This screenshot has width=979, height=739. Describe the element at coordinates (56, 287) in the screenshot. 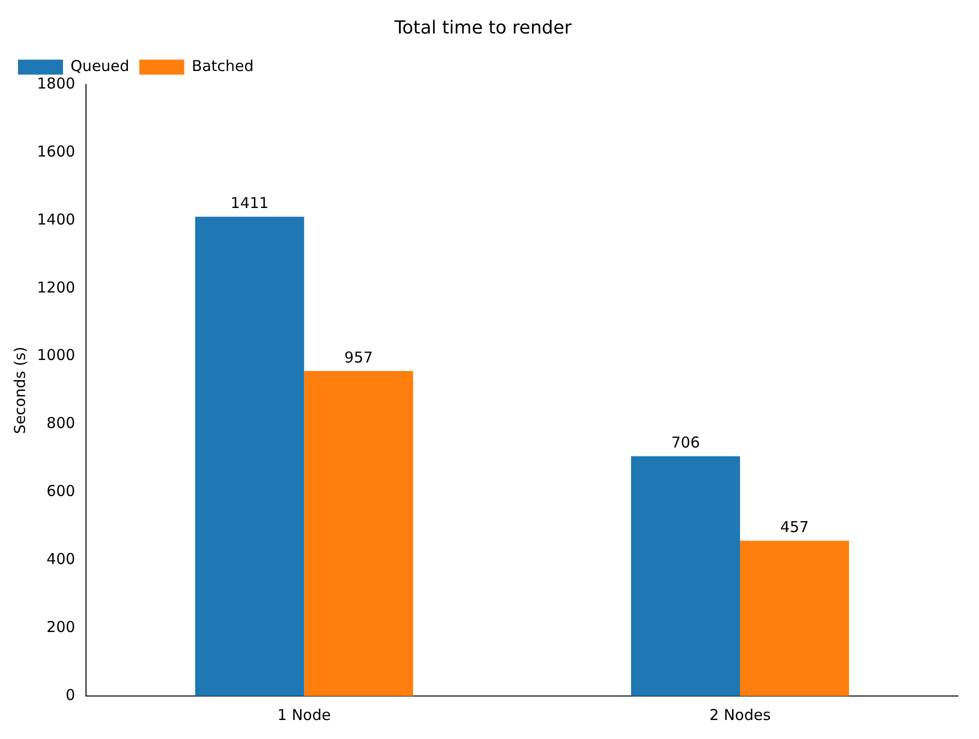

I see `y-tick-label: 1200` at that location.